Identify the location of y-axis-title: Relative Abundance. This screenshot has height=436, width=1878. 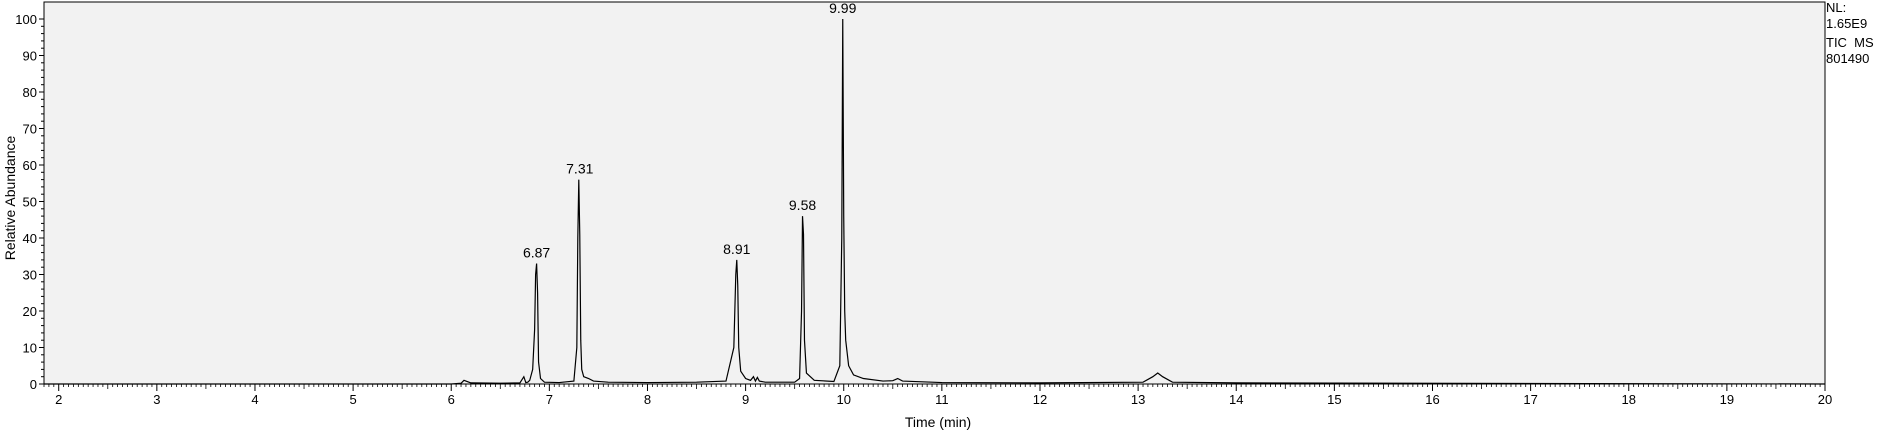
(10, 198).